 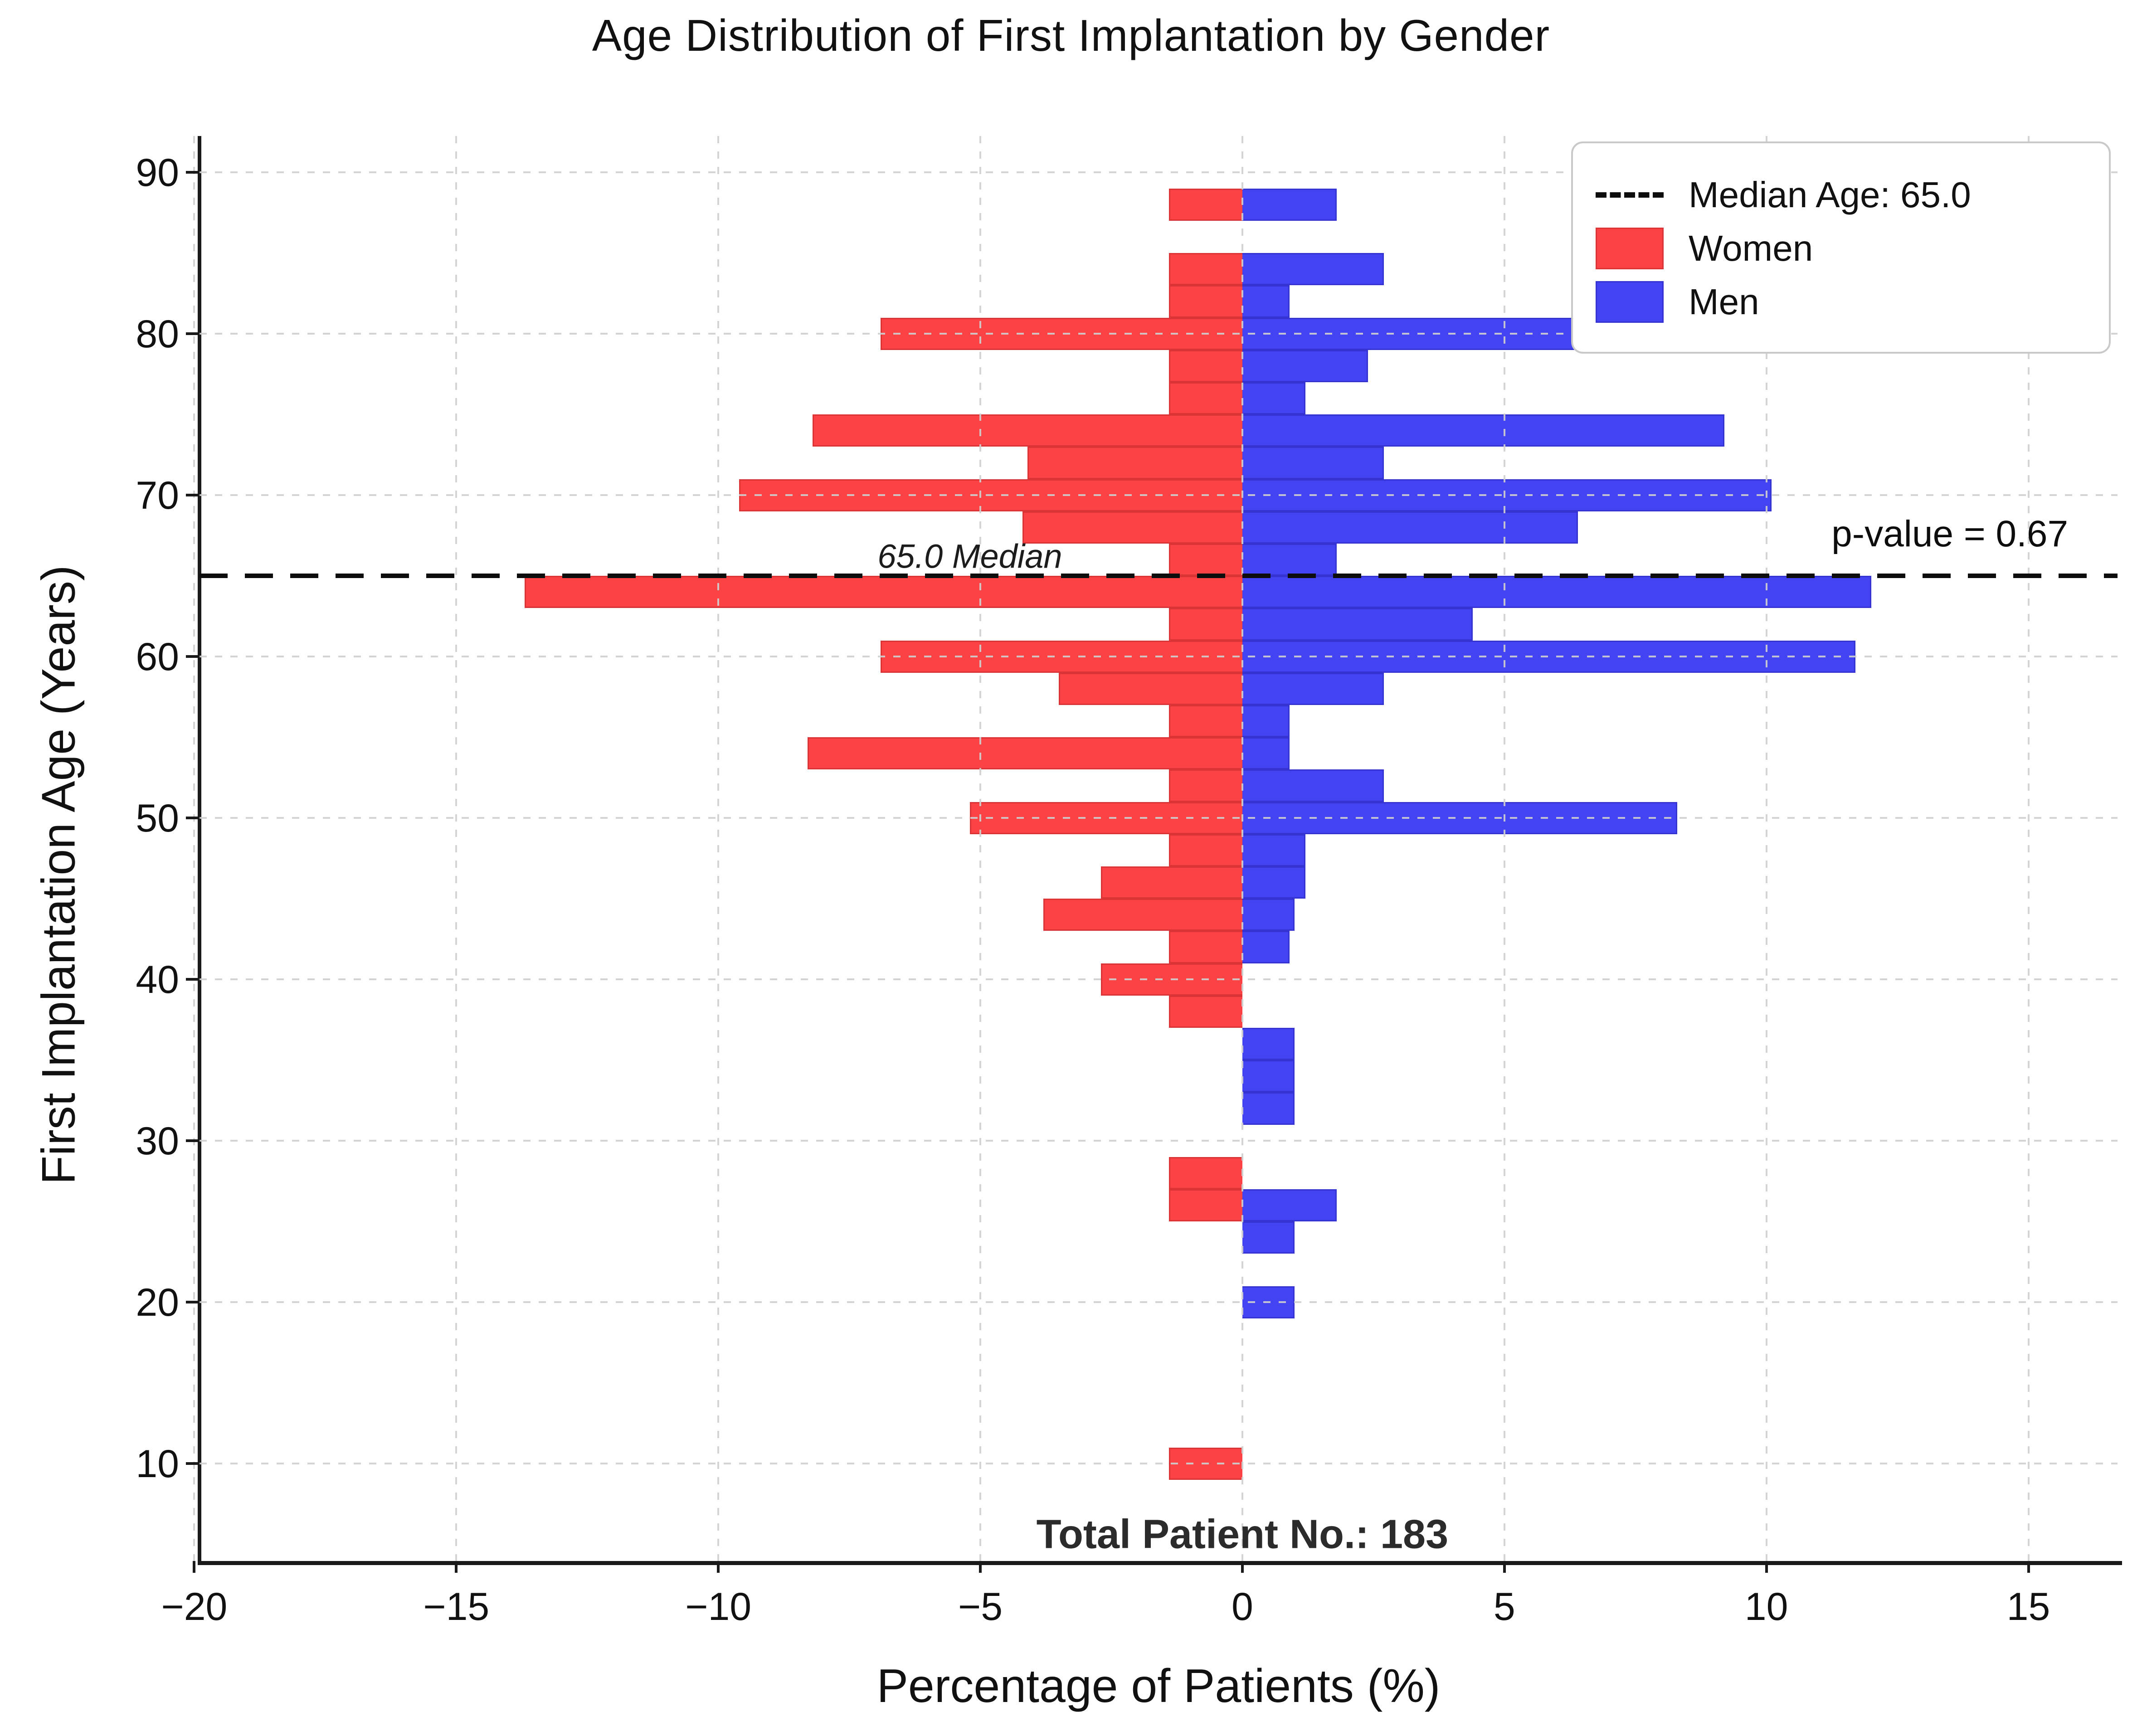 I want to click on median-dash-icon, so click(x=1630, y=195).